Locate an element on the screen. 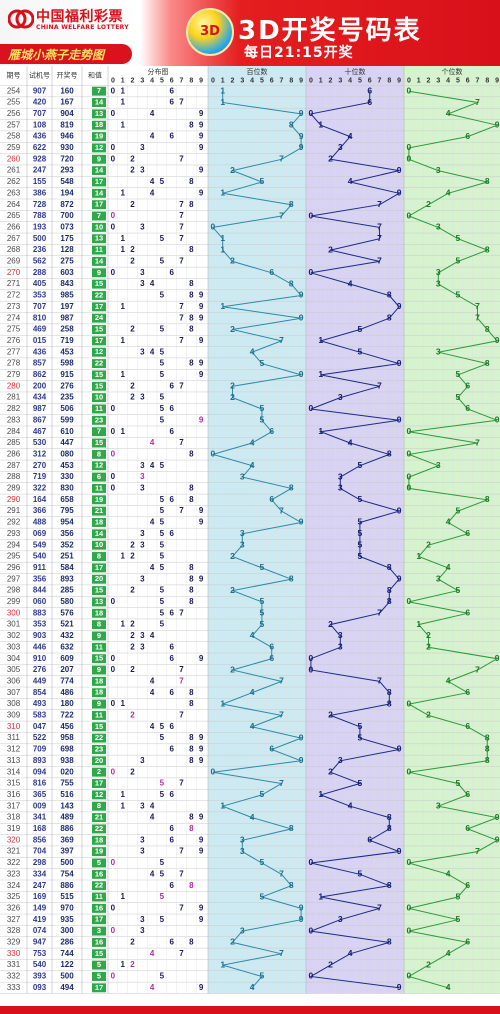  hundreds-digit: 0 is located at coordinates (213, 227).